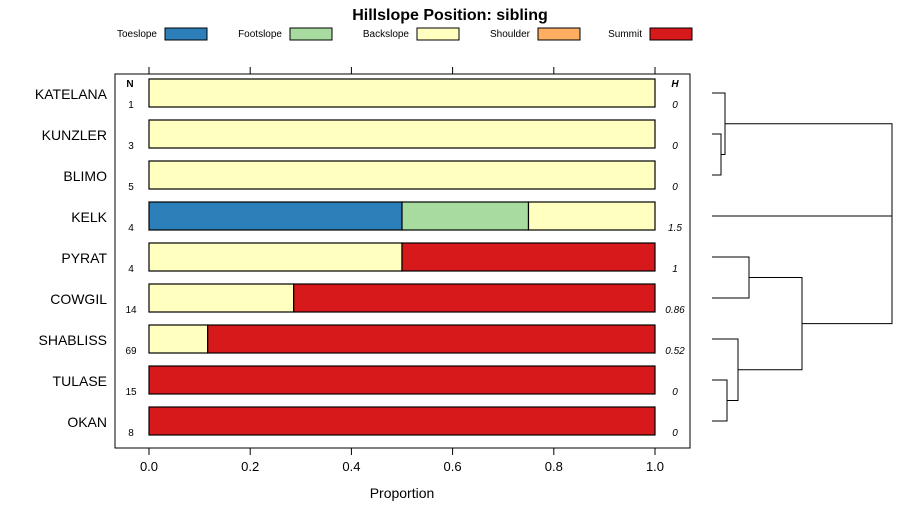 The height and width of the screenshot is (520, 900). Describe the element at coordinates (131, 146) in the screenshot. I see `n-value: 3` at that location.